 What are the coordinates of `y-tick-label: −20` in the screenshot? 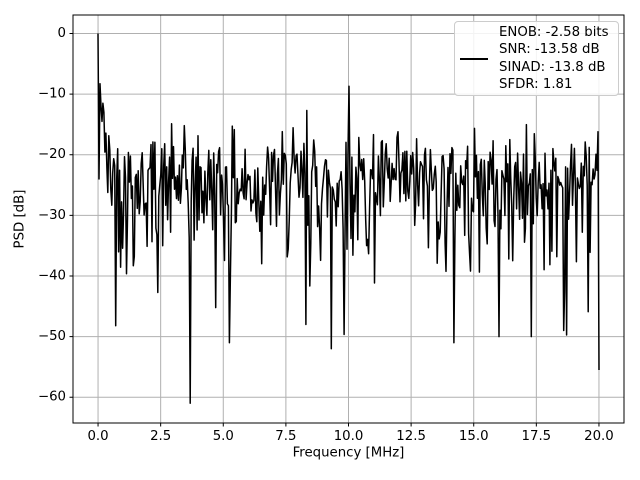 It's located at (52, 154).